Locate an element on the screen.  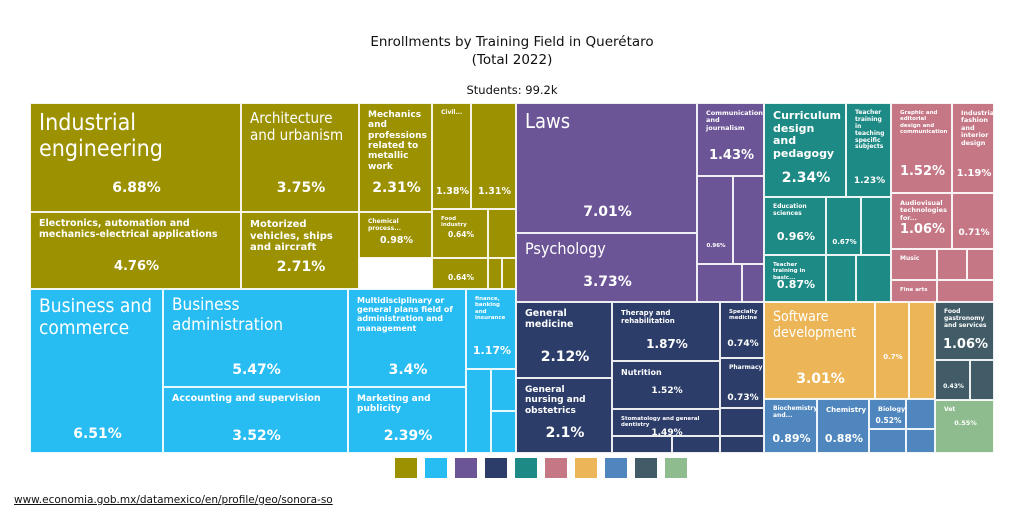
treemap-cell-general-medicine: General medicine 2.12% is located at coordinates (564, 340).